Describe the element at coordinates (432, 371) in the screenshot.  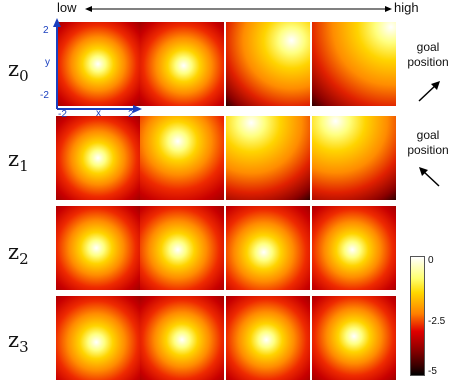
I see `colorbar-tick-min: -5` at that location.